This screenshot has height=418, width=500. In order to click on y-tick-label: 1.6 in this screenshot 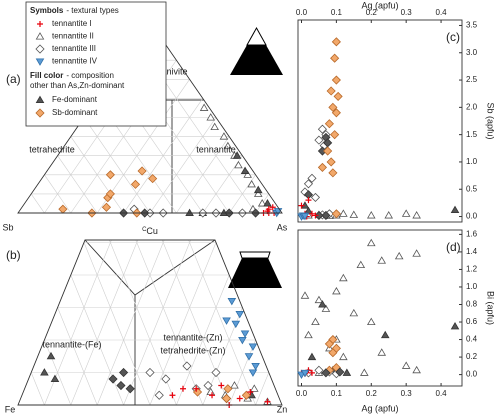, I will do `click(472, 233)`.